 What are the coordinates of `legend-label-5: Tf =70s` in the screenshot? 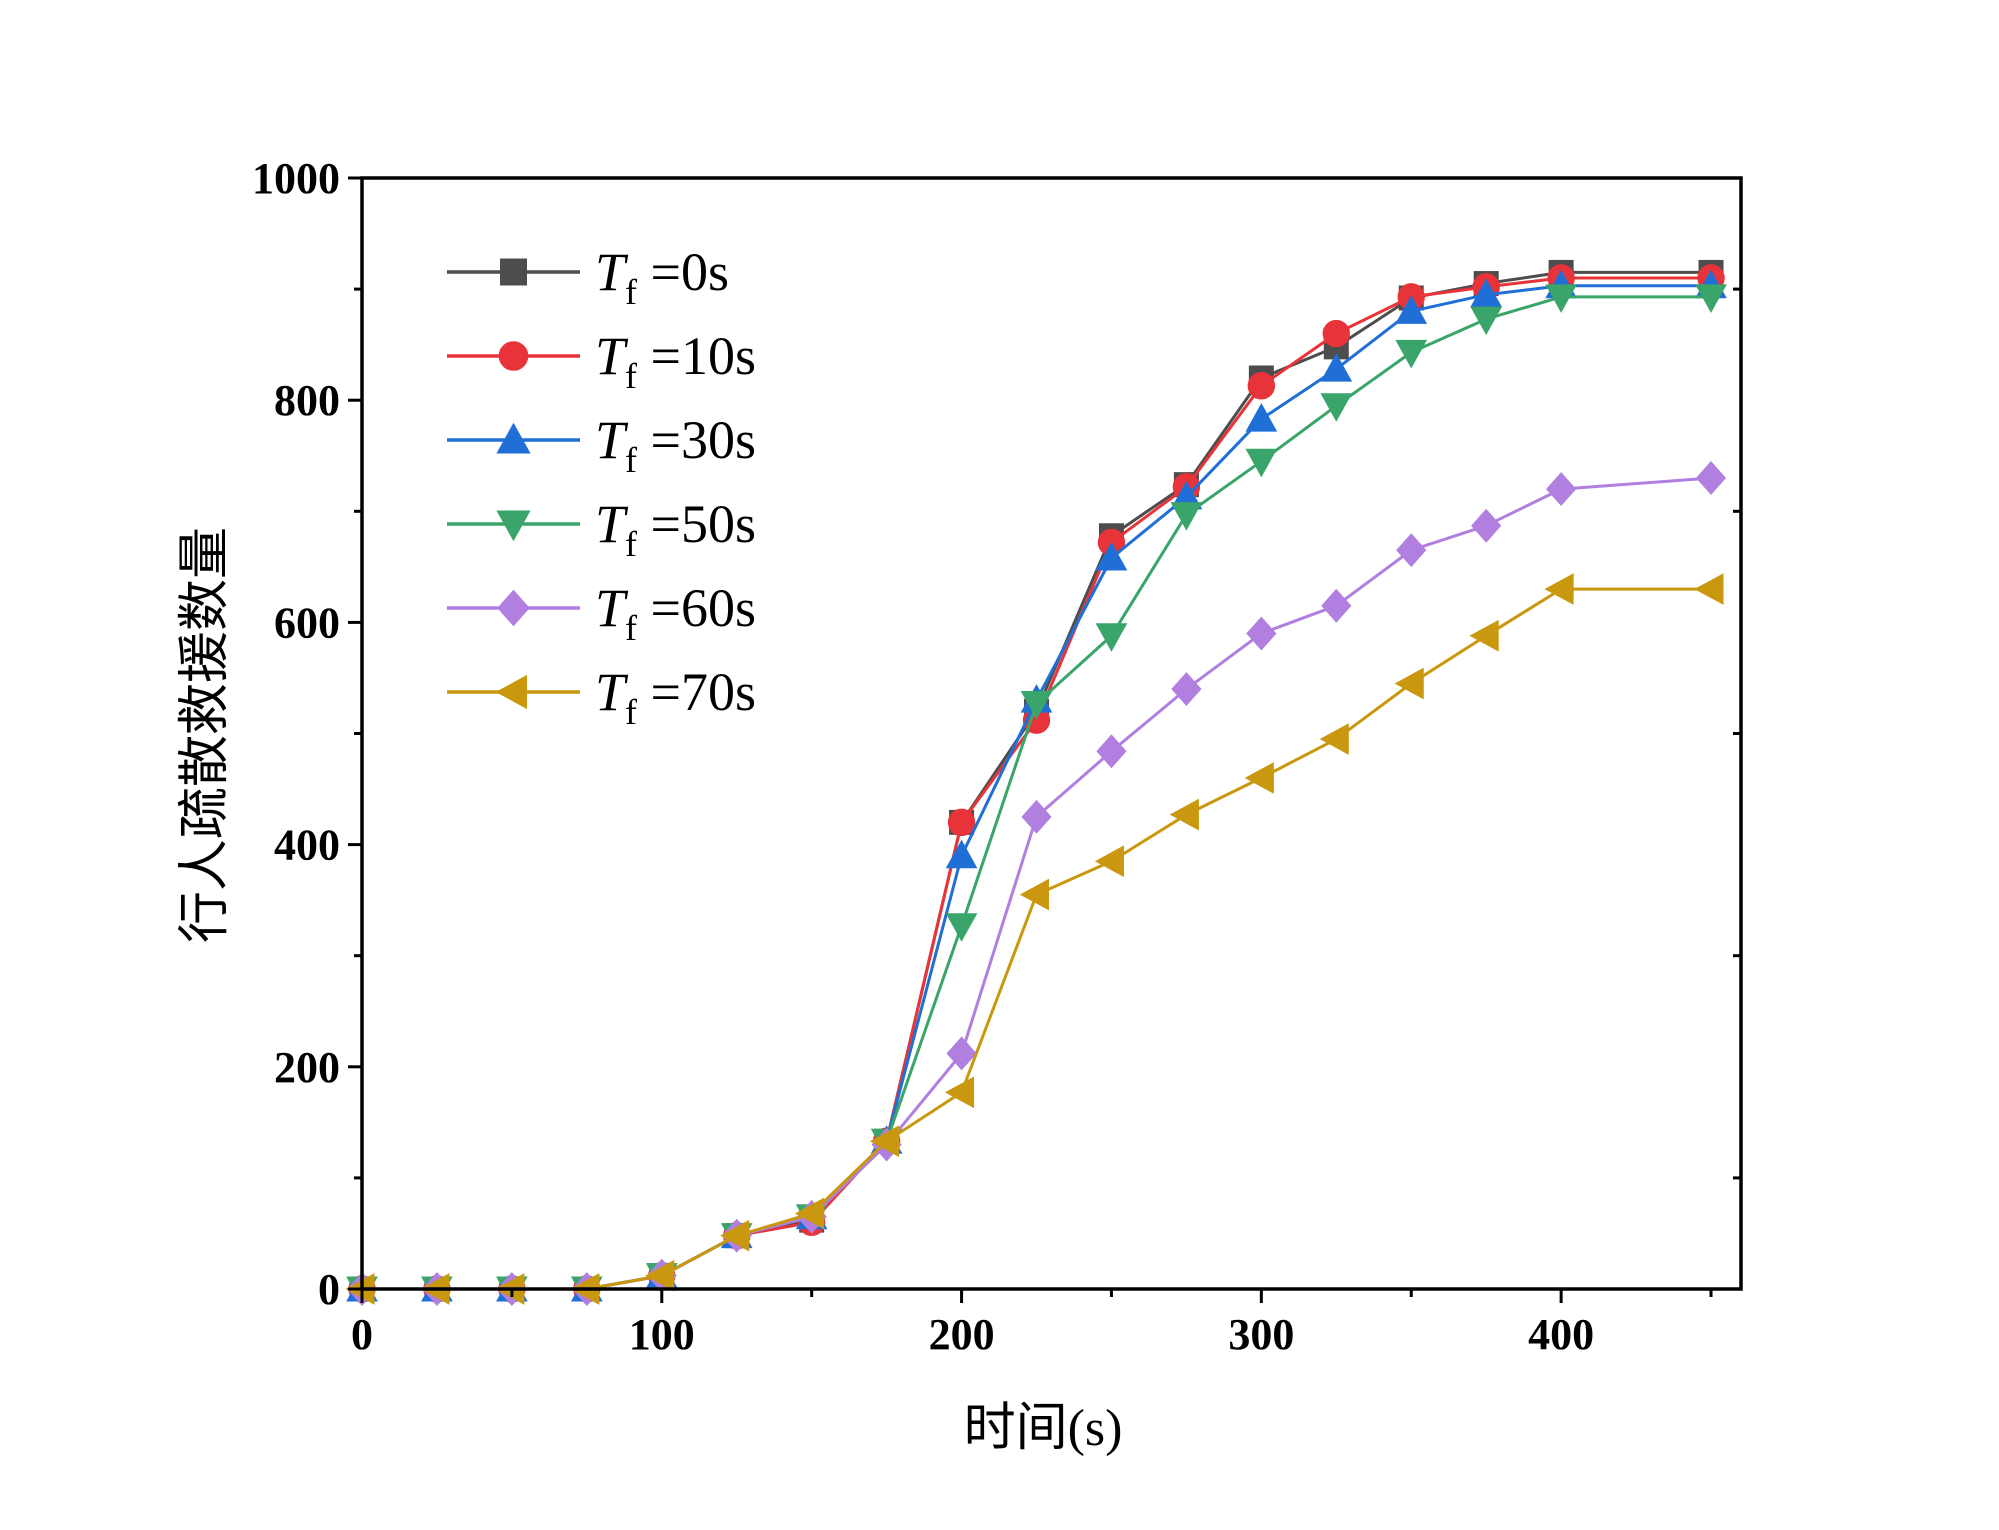 It's located at (675, 697).